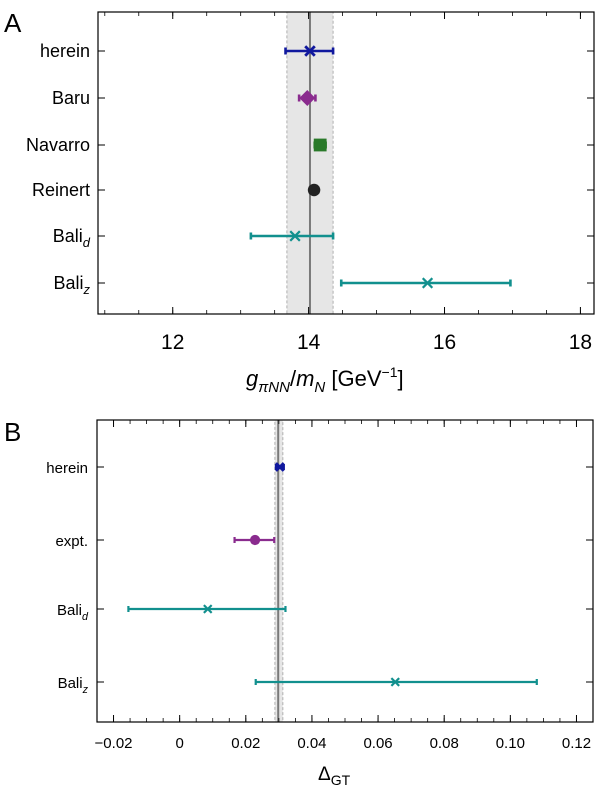  What do you see at coordinates (69, 610) in the screenshot?
I see `pb-row-label-text-2: Bali` at bounding box center [69, 610].